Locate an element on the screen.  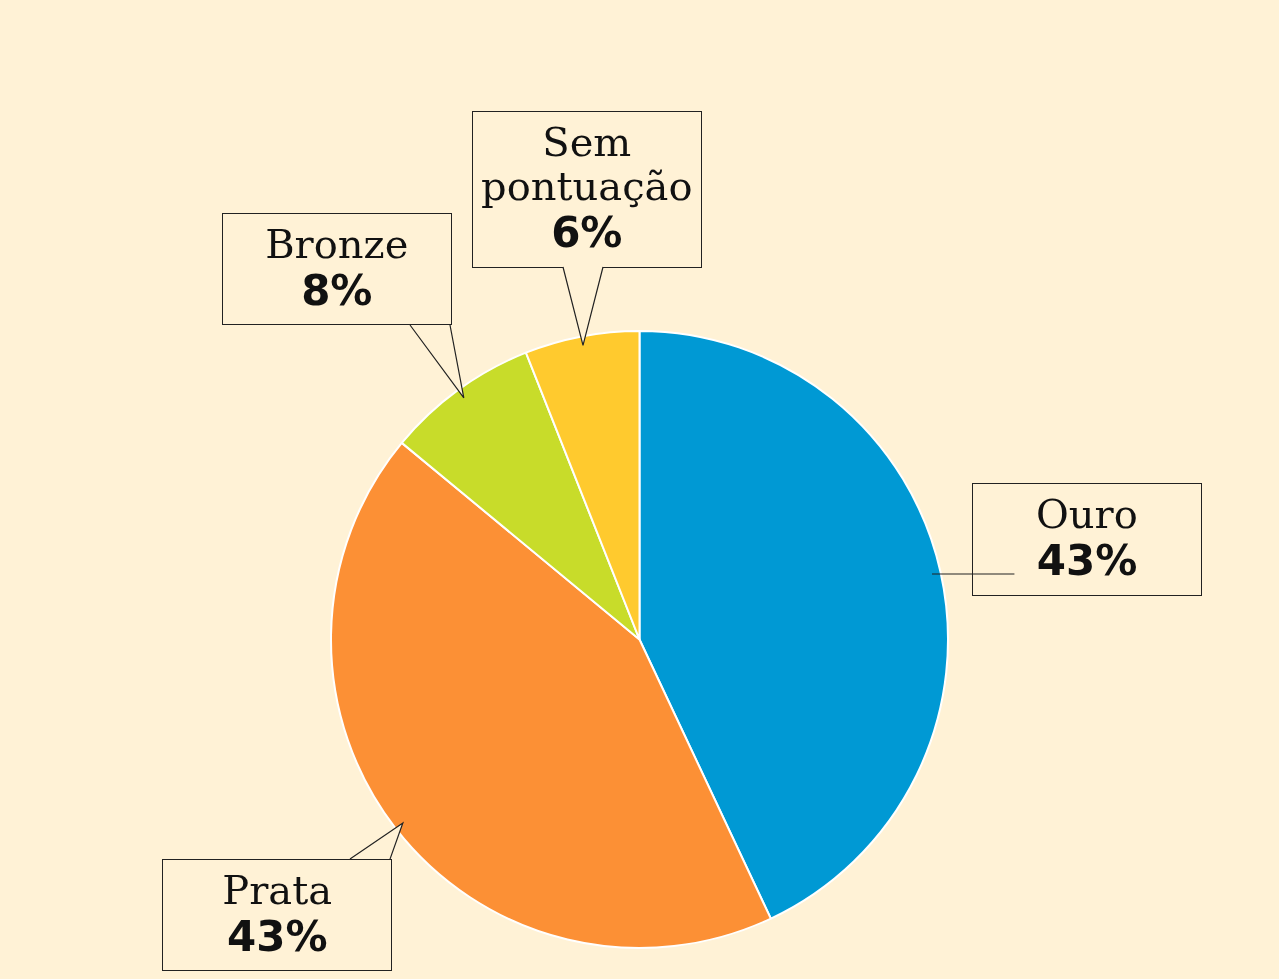
data-label: 6% is located at coordinates (587, 233).